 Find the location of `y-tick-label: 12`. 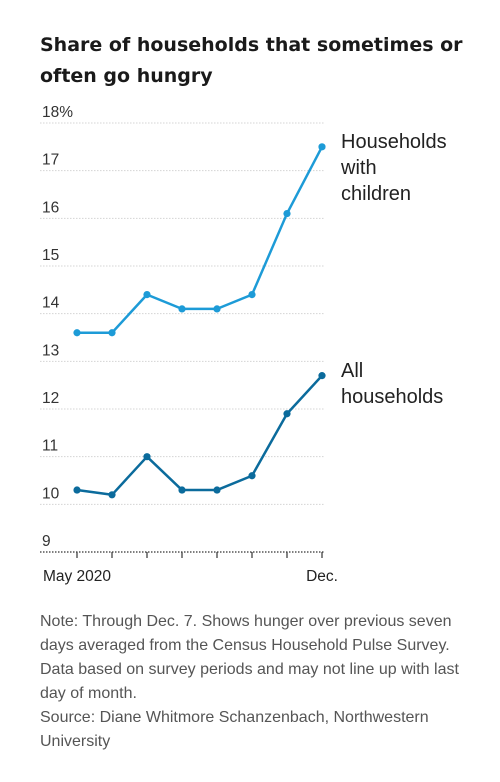

y-tick-label: 12 is located at coordinates (50, 398).